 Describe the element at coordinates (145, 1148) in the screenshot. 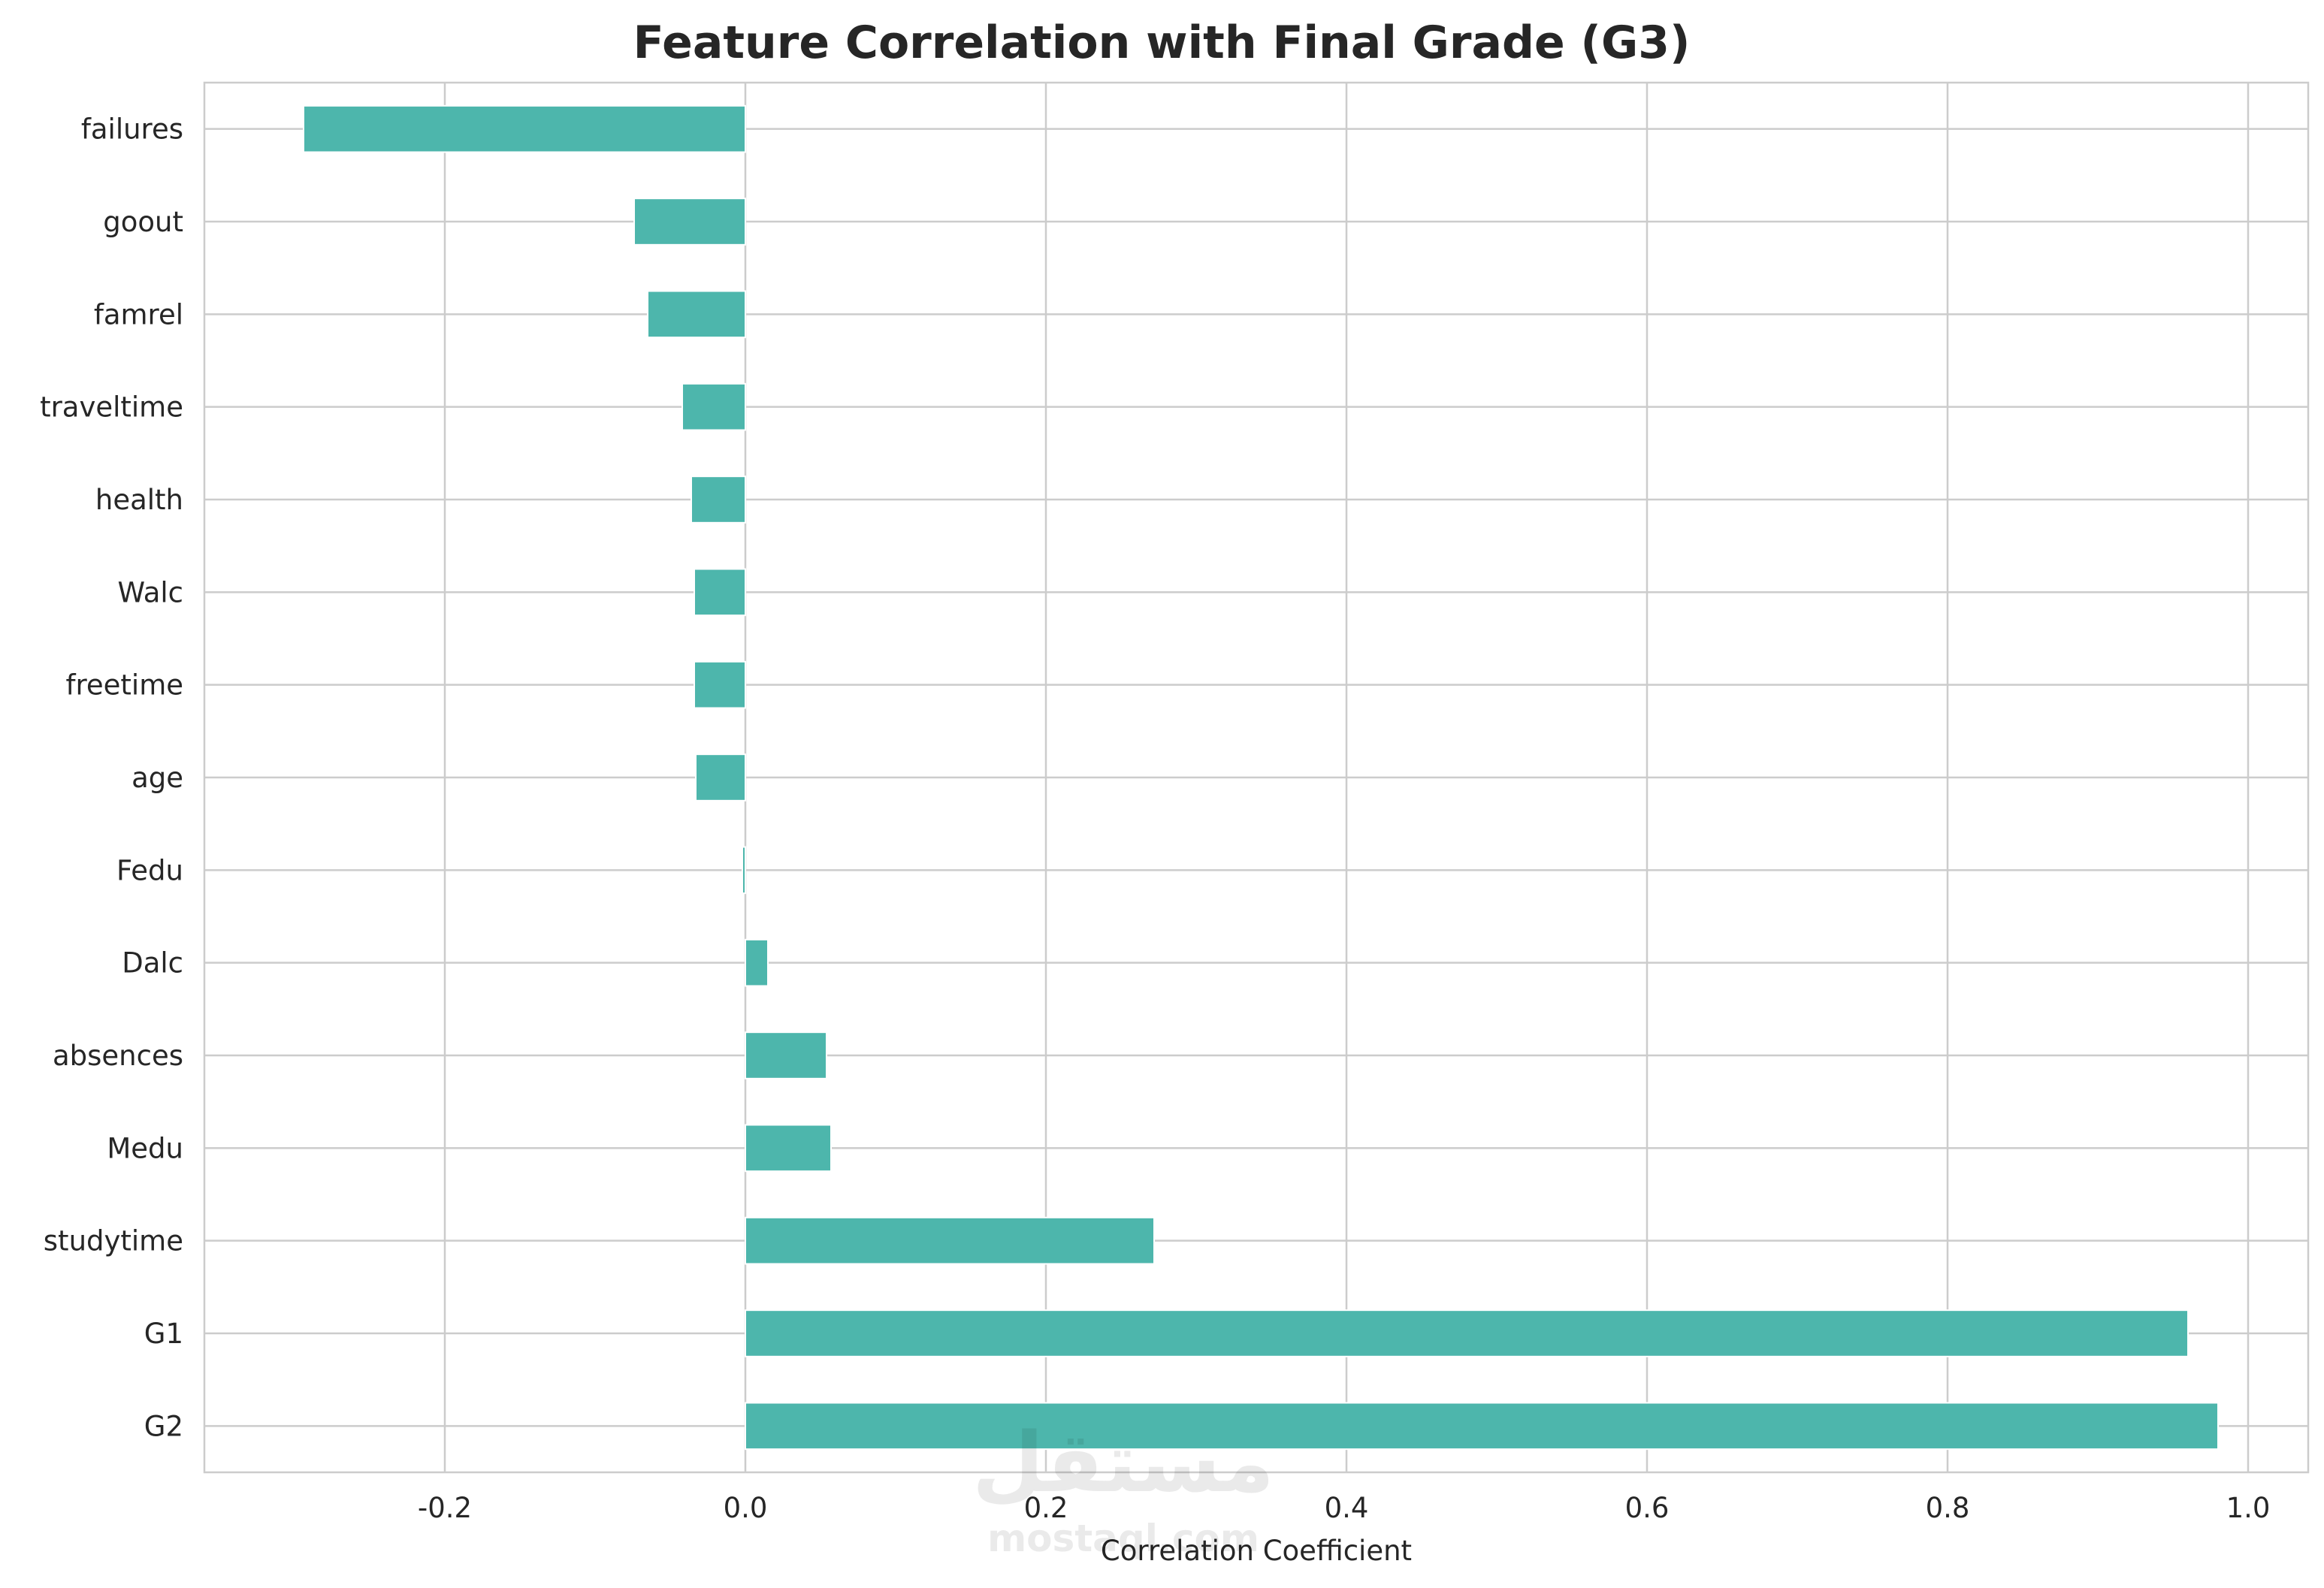

I see `y-tick-label: Medu` at that location.